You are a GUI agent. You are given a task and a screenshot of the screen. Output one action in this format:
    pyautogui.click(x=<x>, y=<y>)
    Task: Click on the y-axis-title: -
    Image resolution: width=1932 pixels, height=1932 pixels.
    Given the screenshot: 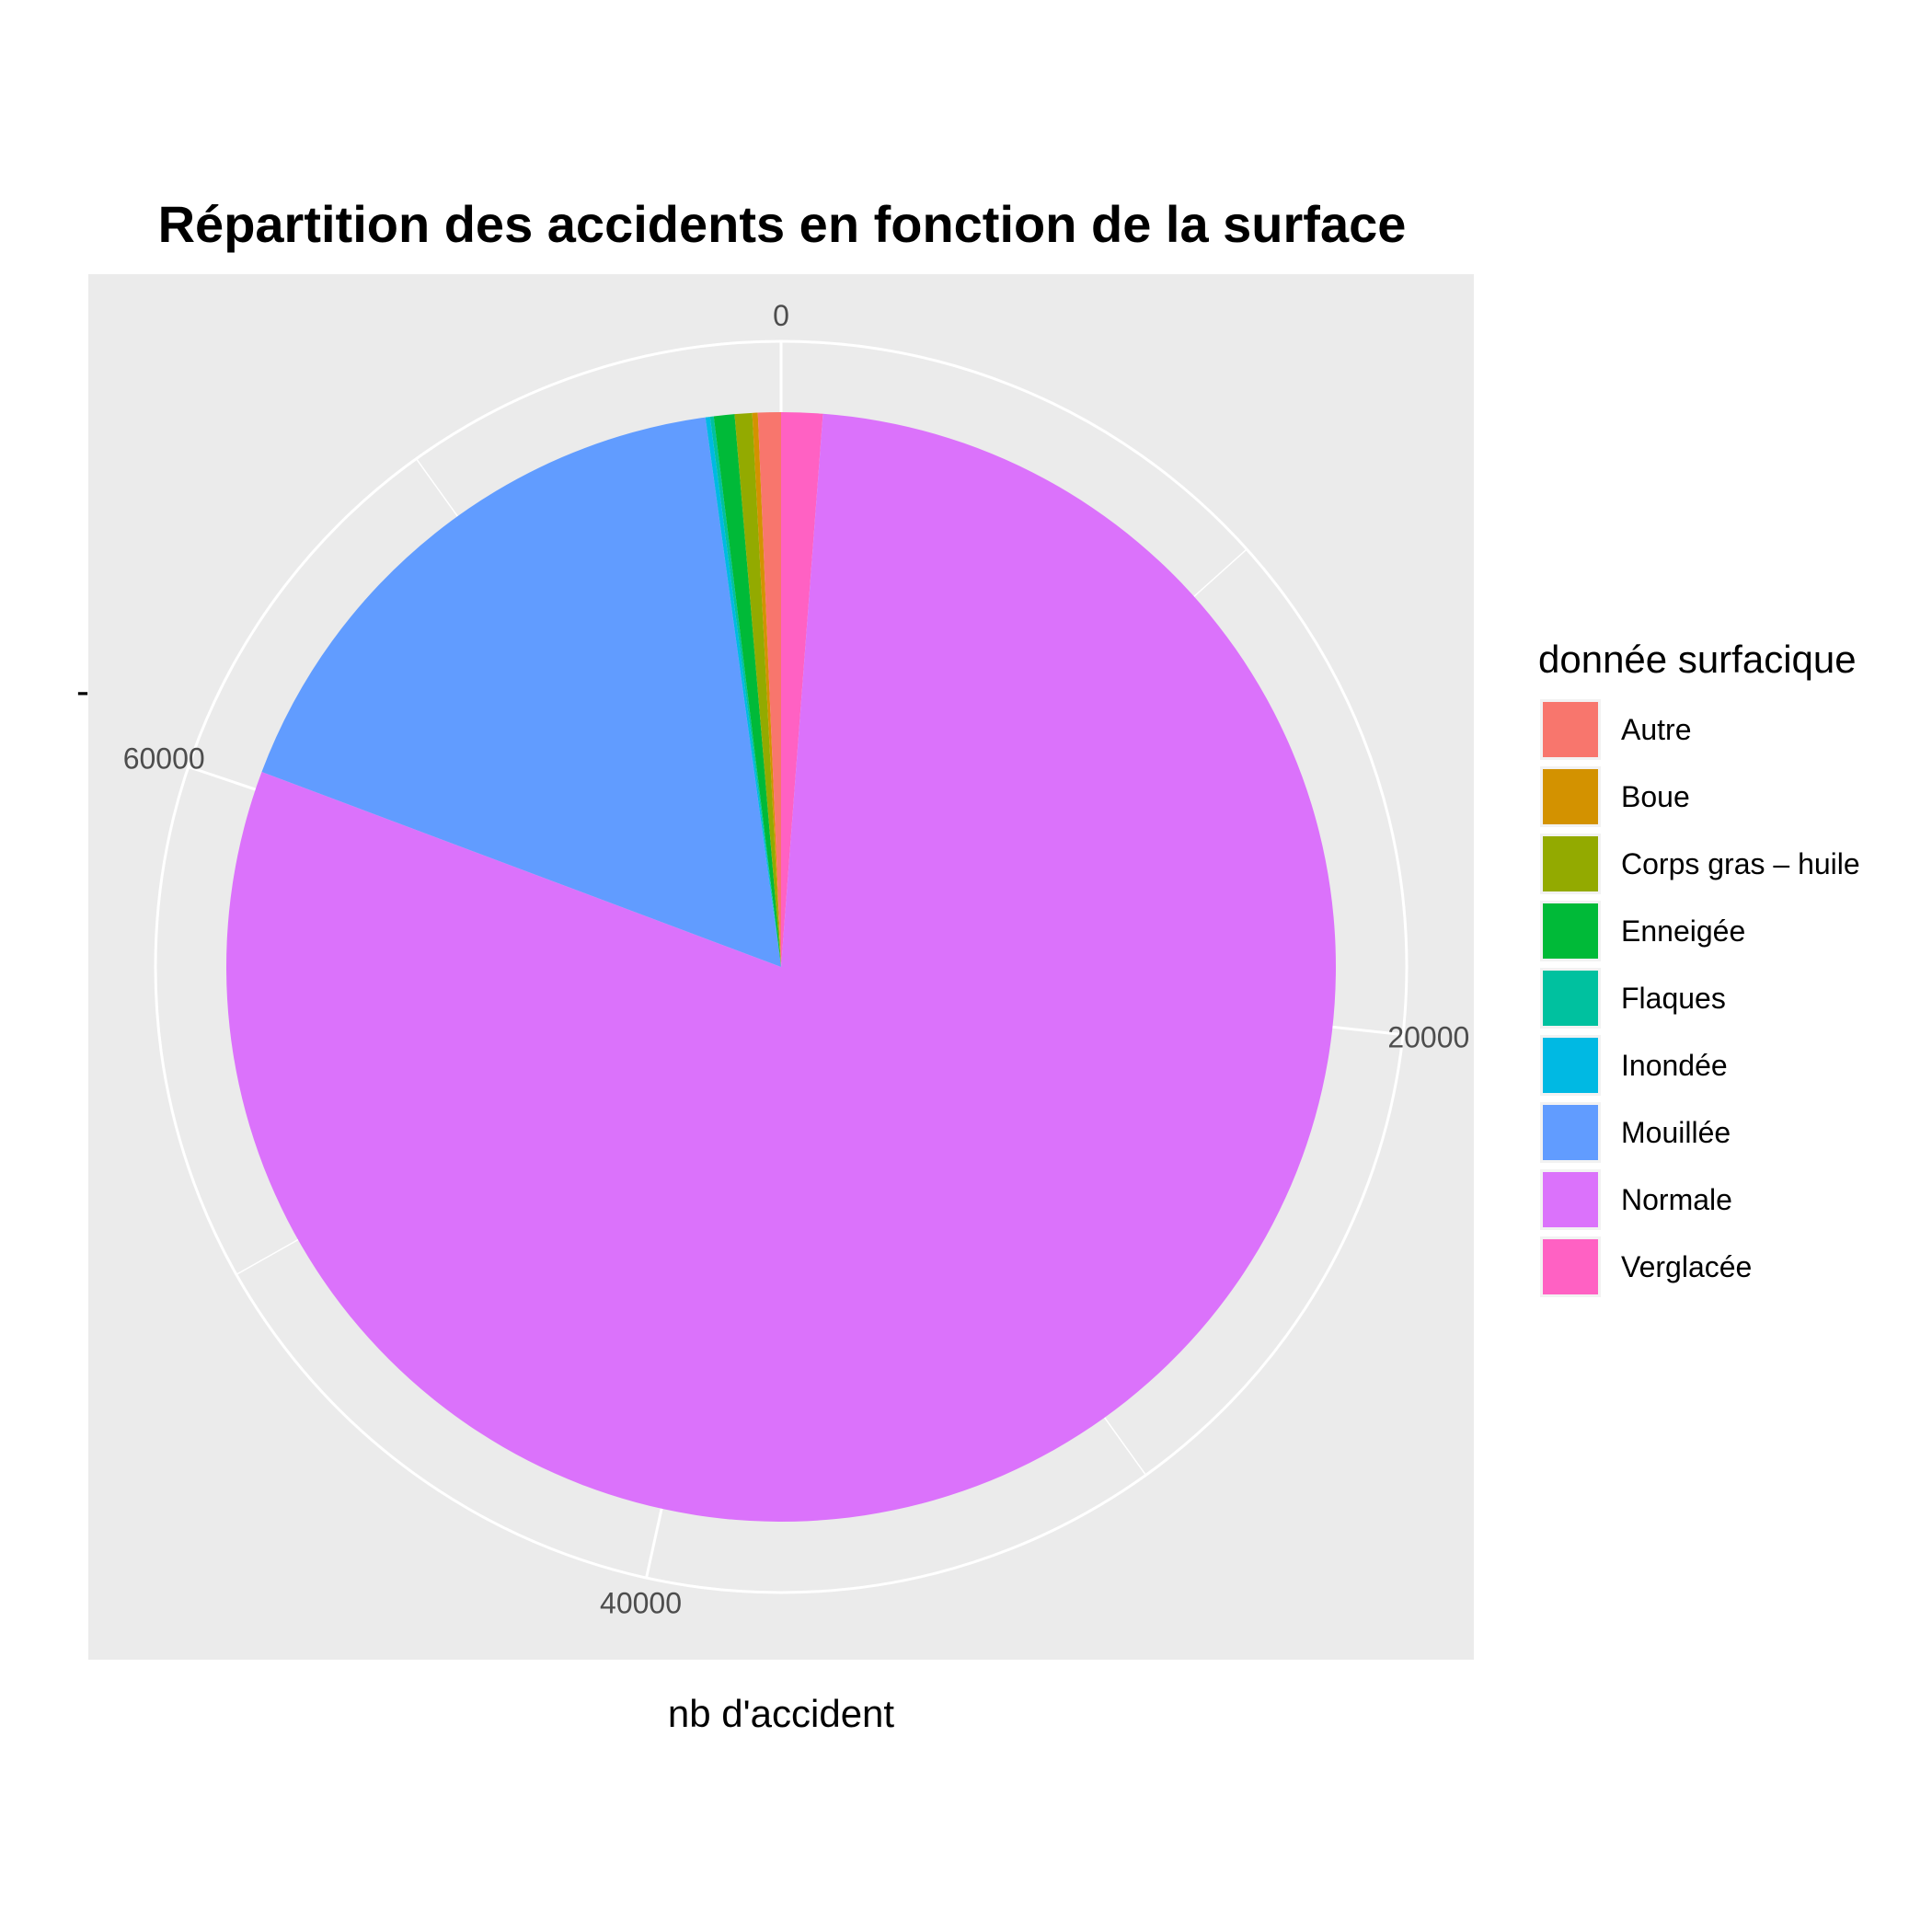 What is the action you would take?
    pyautogui.click(x=82, y=690)
    